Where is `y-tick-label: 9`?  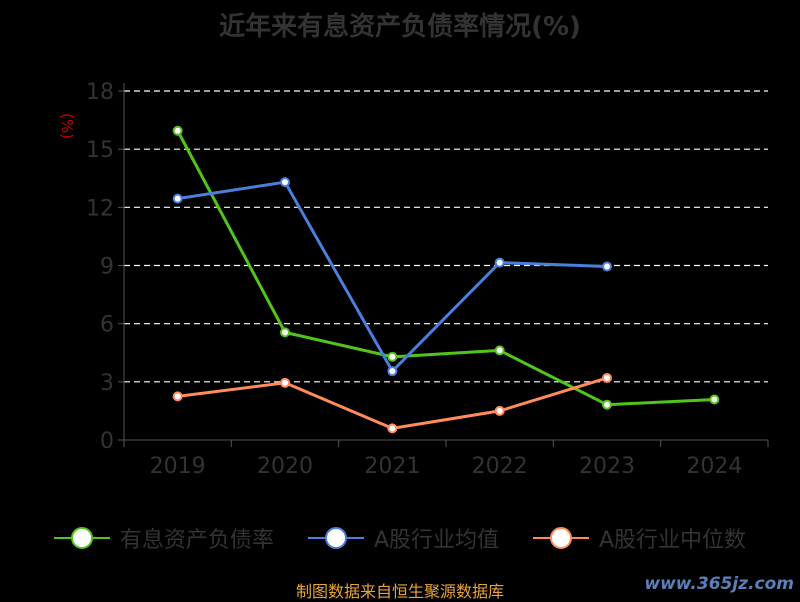
y-tick-label: 9 is located at coordinates (107, 267).